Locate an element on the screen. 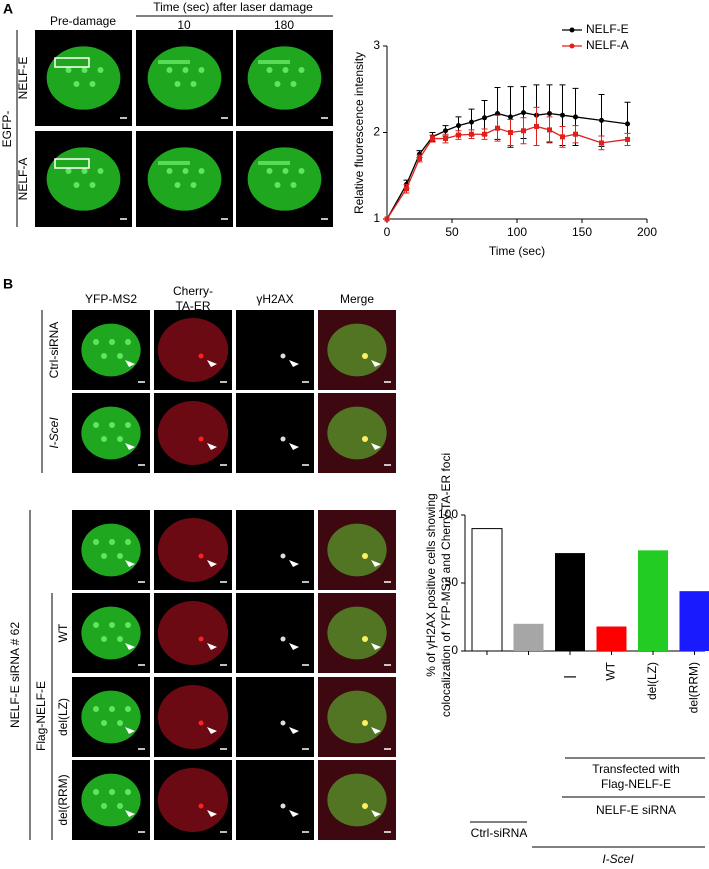  y-tick-label: 50 is located at coordinates (452, 582).